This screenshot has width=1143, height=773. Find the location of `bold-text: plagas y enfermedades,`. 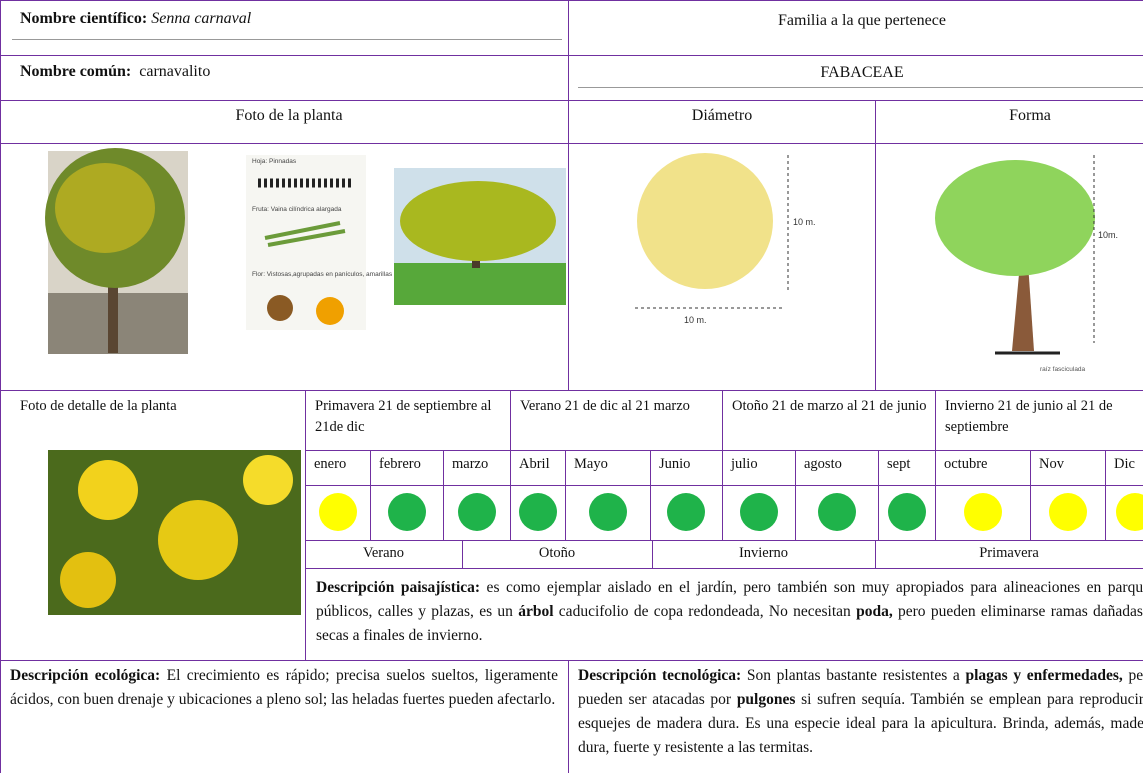

bold-text: plagas y enfermedades, is located at coordinates (1044, 675).